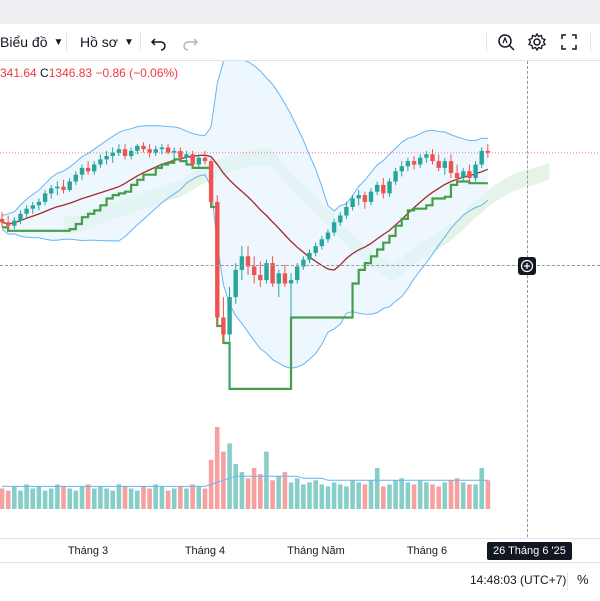  What do you see at coordinates (567, 581) in the screenshot?
I see `footer-separator` at bounding box center [567, 581].